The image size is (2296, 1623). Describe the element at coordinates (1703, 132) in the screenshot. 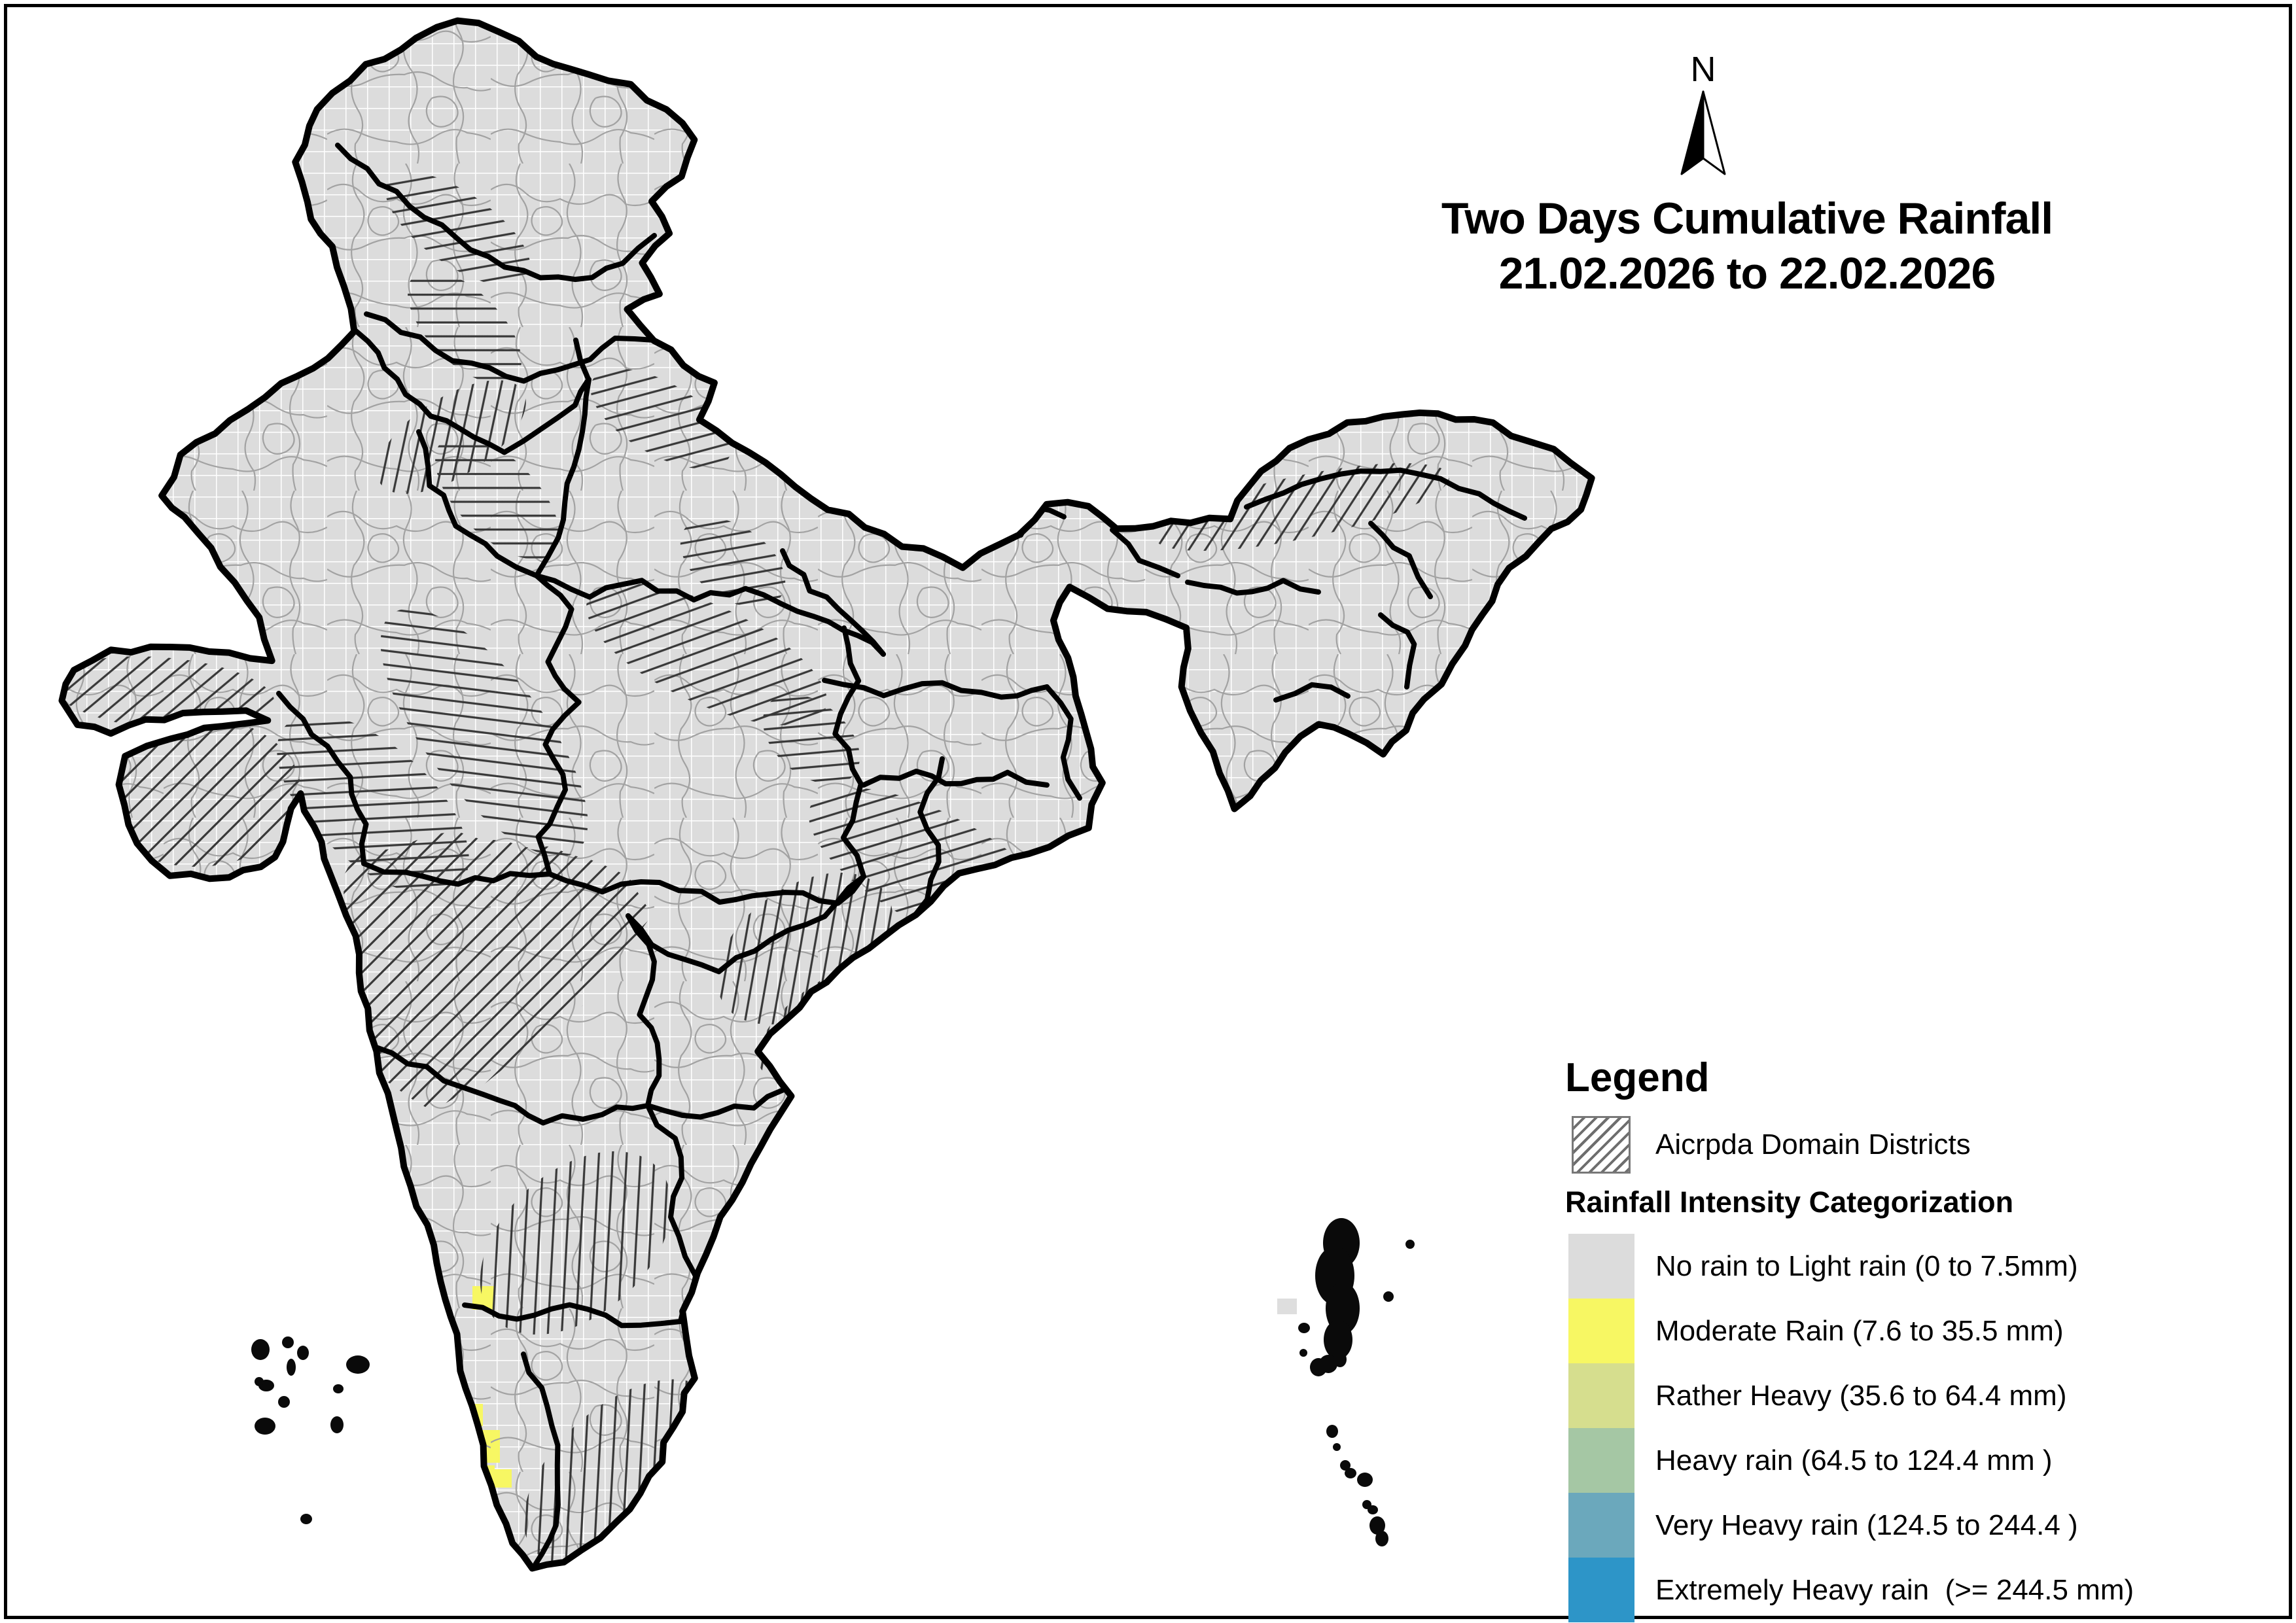

I see `north-arrow-icon` at that location.